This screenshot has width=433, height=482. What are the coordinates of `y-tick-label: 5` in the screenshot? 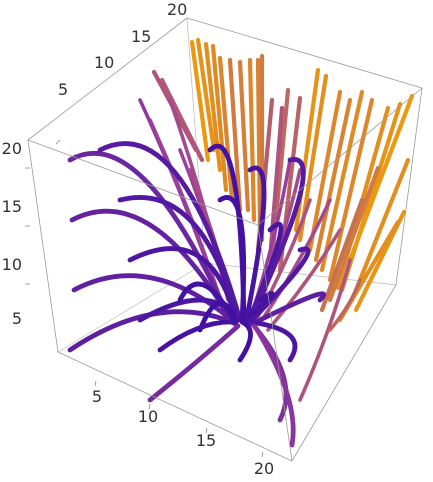 It's located at (63, 89).